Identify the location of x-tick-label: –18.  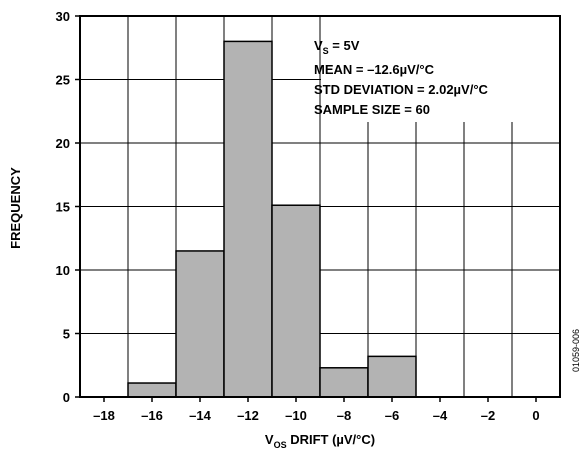
(104, 415).